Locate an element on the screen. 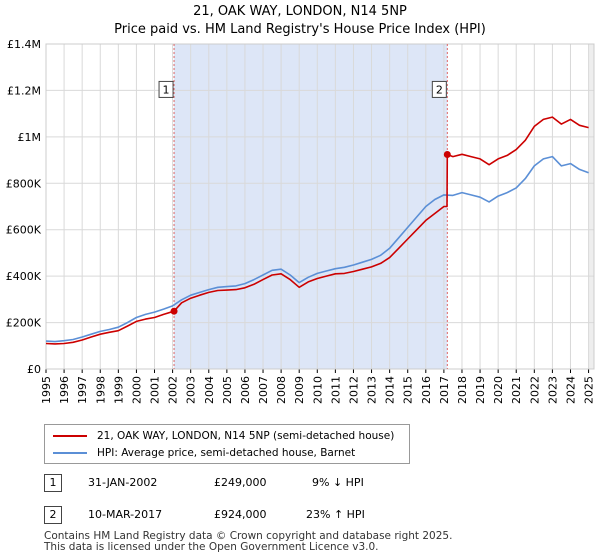  legend-swatch-price is located at coordinates (70, 436).